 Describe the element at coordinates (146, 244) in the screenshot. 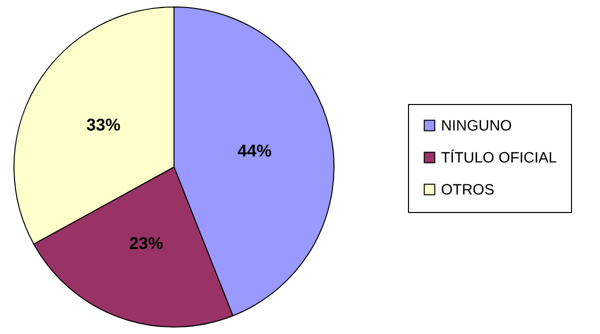

I see `data-label: 23%` at that location.